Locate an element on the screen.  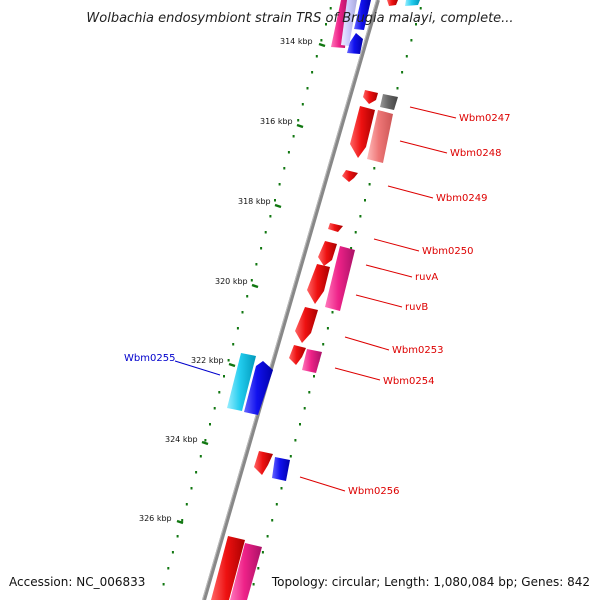
gene-arrow-salmon is located at coordinates (380, 136).